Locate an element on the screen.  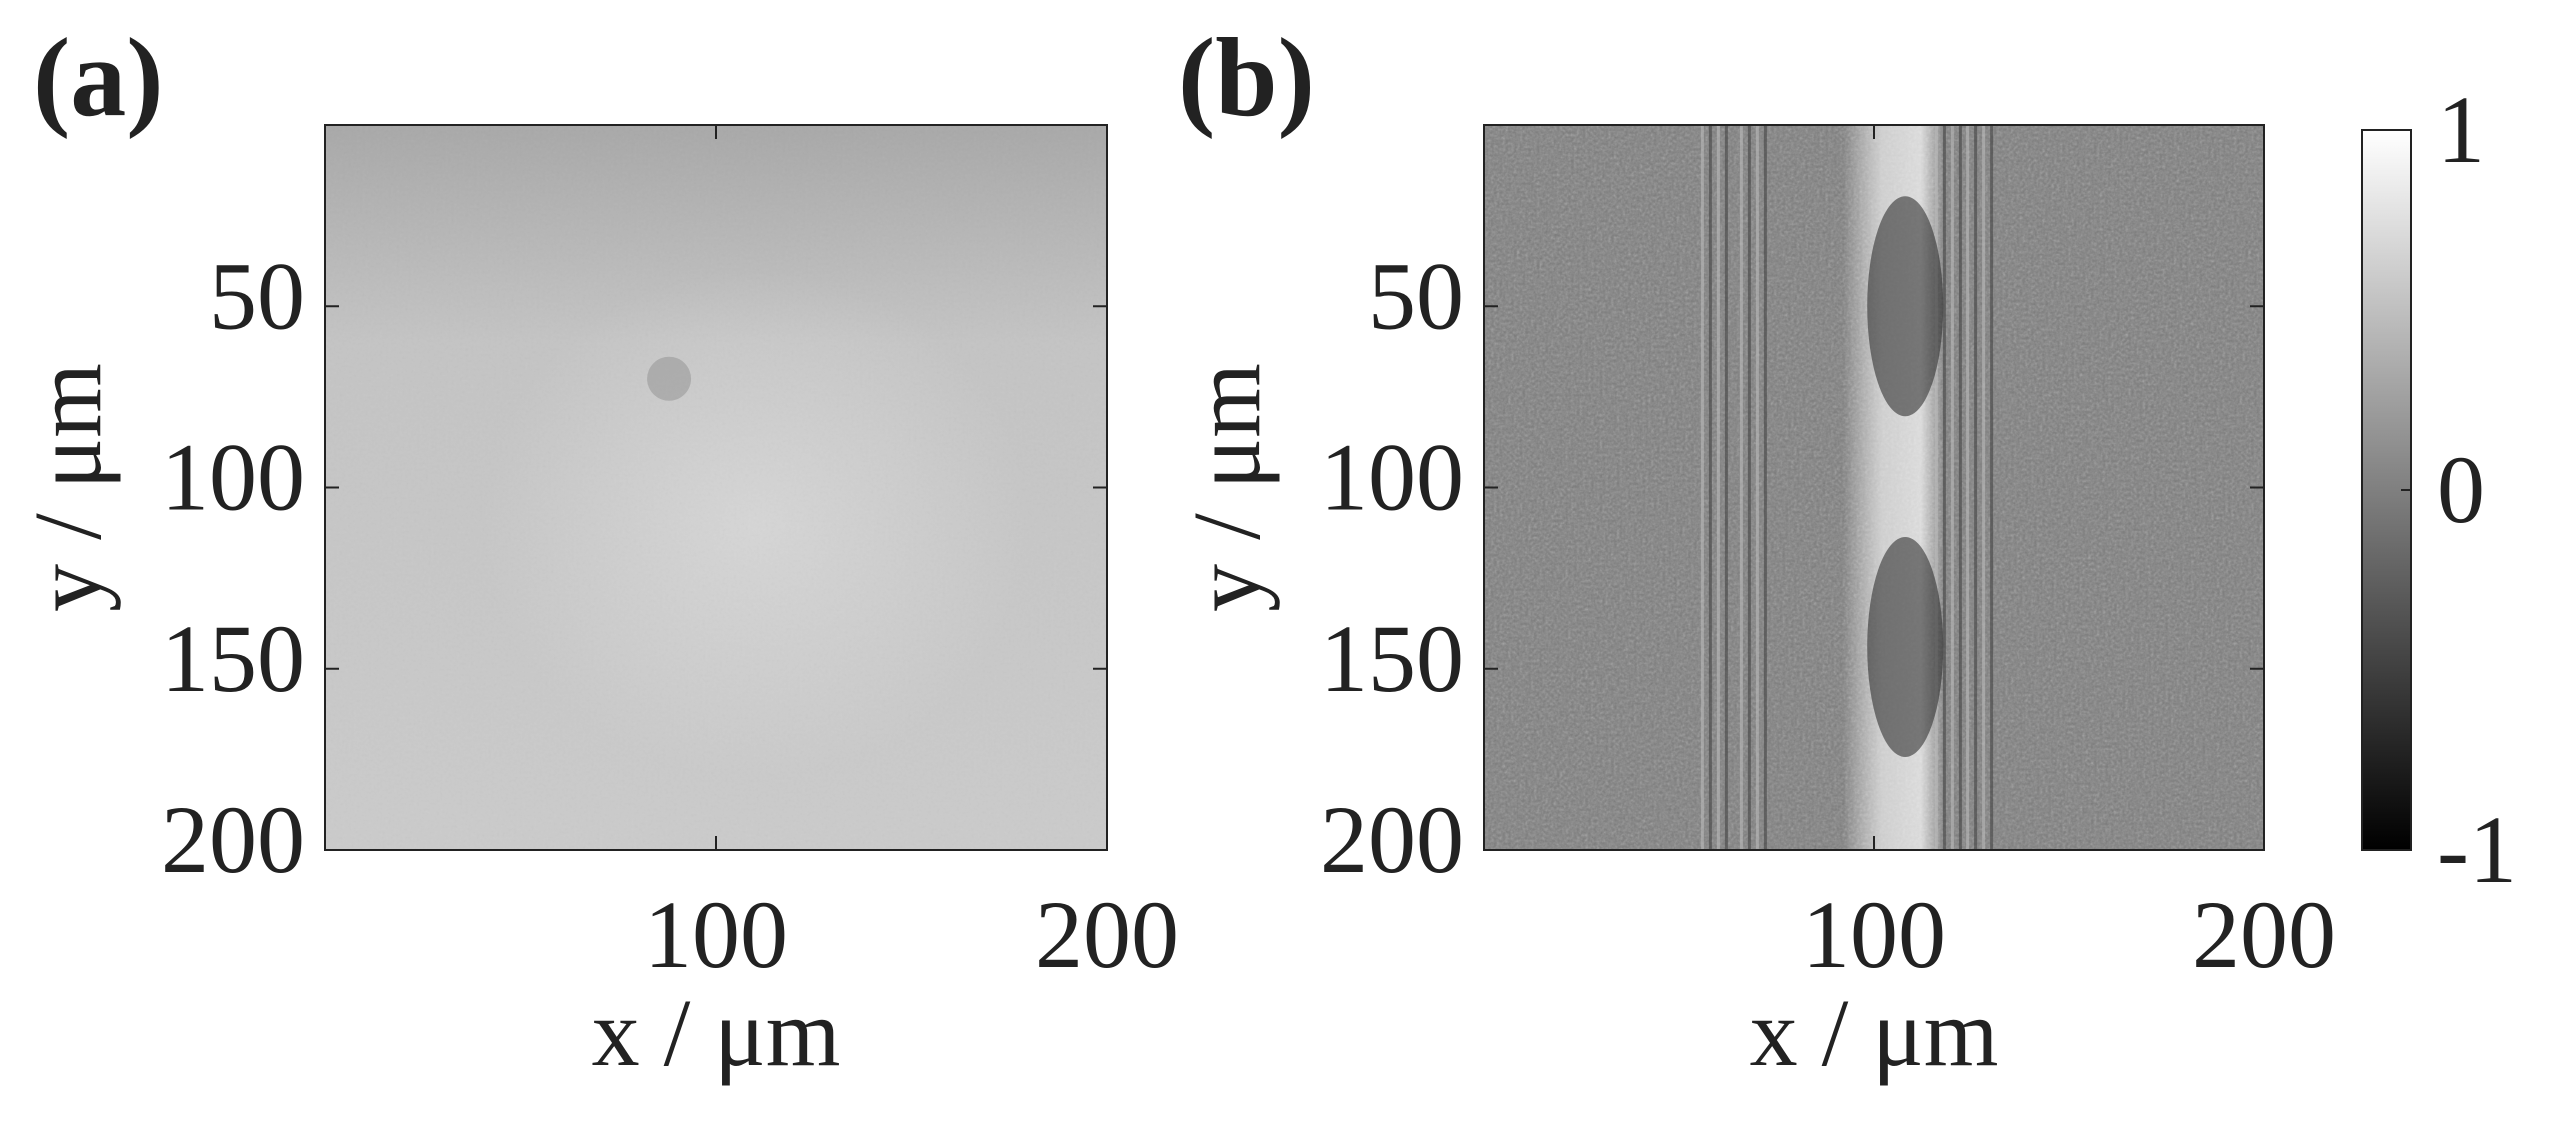
panel-label: (a) is located at coordinates (98, 78).